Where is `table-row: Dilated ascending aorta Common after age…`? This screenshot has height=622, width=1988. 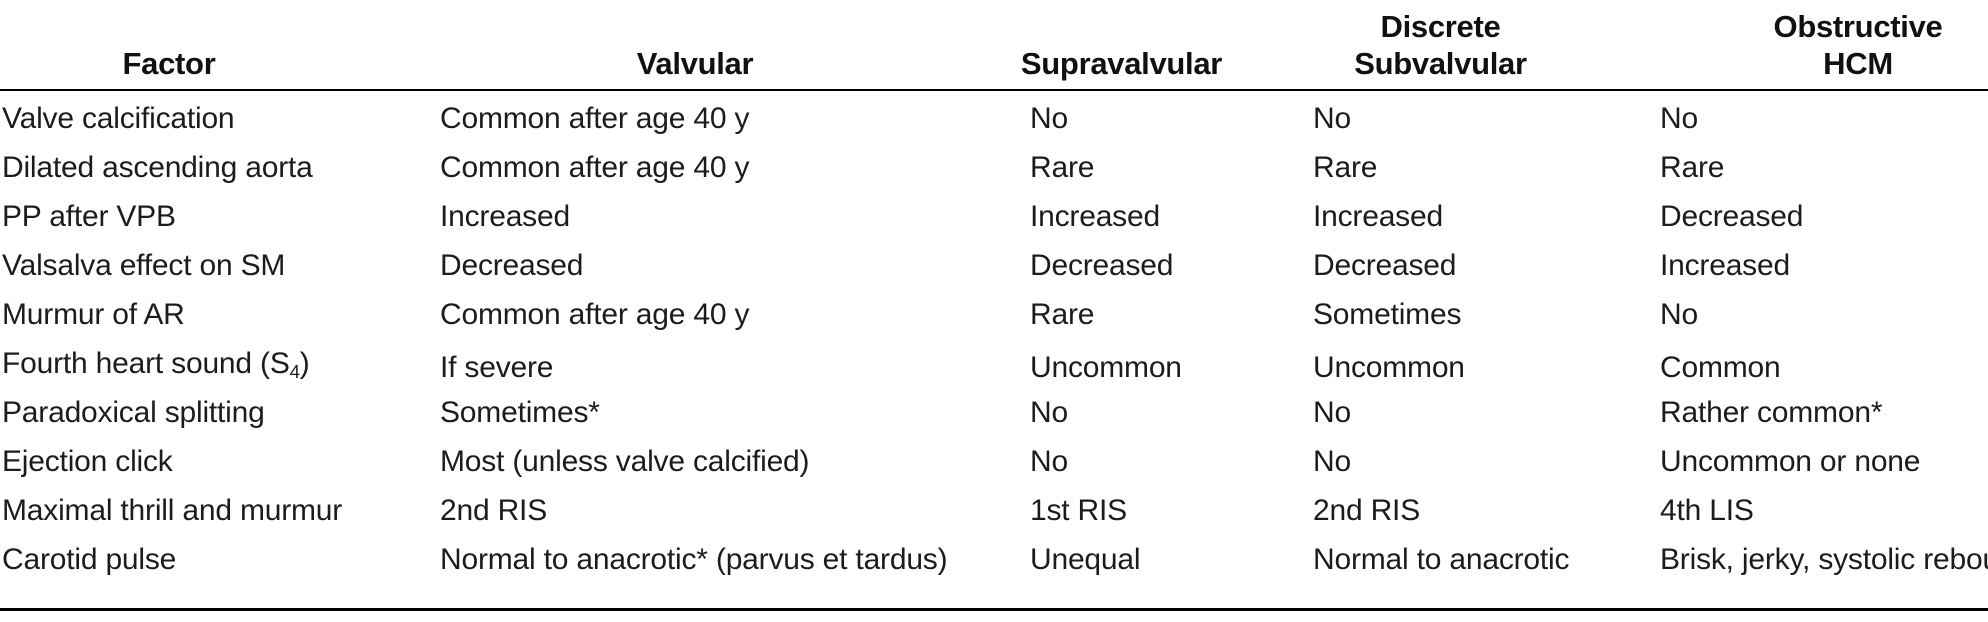
table-row: Dilated ascending aorta Common after age… is located at coordinates (994, 167).